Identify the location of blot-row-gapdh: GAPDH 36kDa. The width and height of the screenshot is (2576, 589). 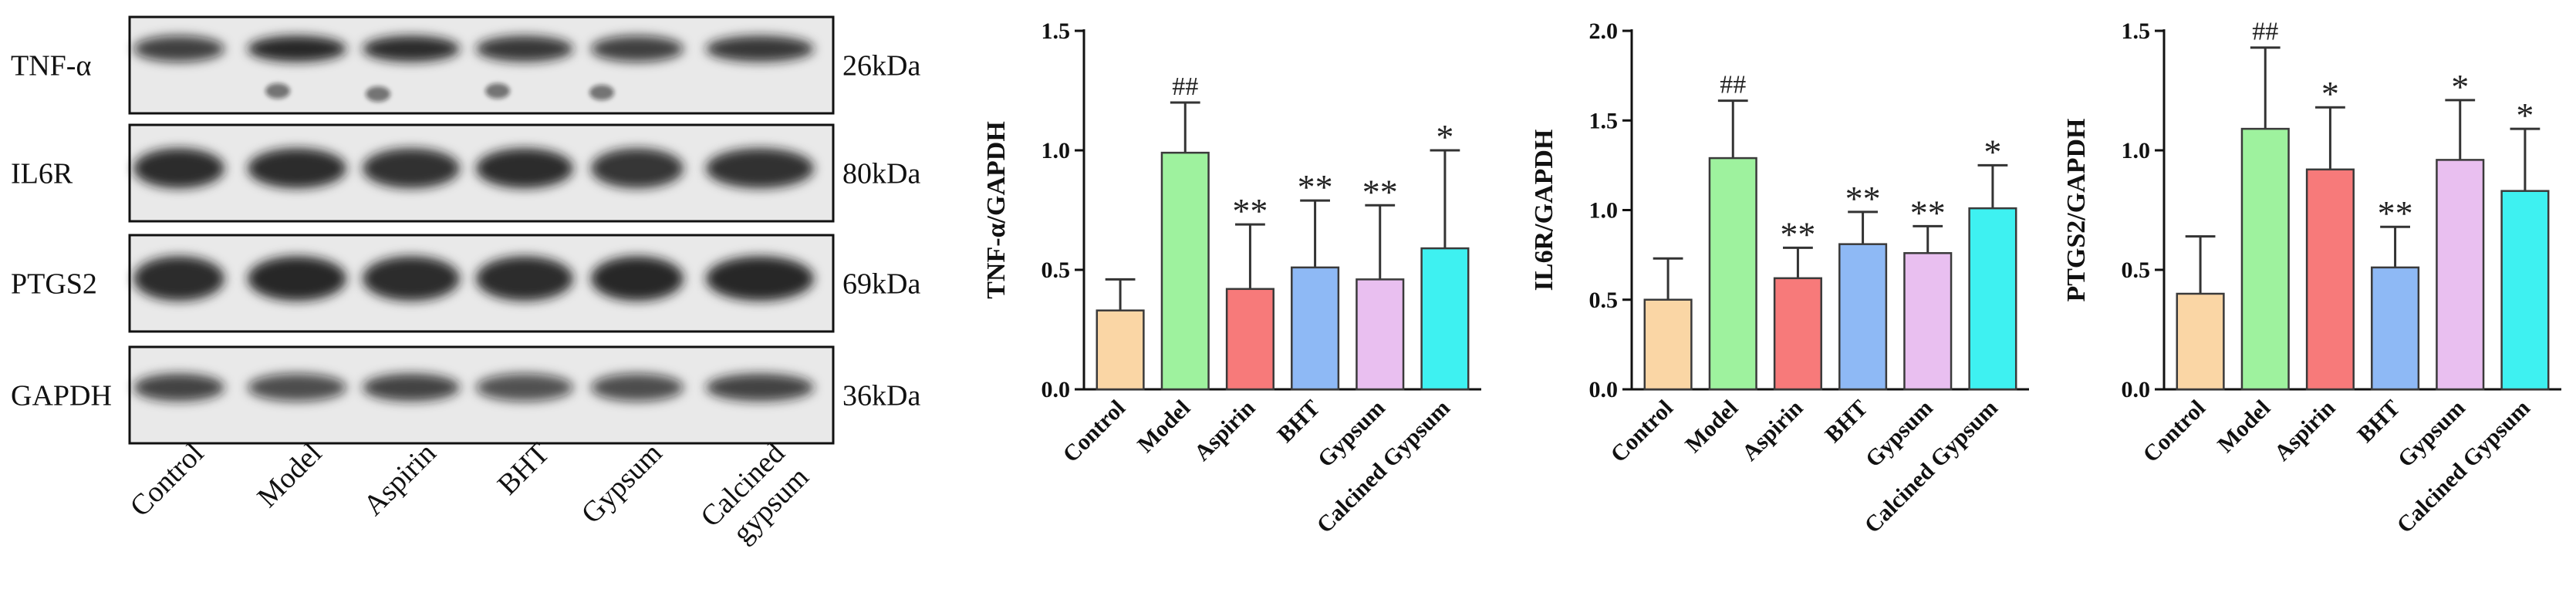
(465, 395).